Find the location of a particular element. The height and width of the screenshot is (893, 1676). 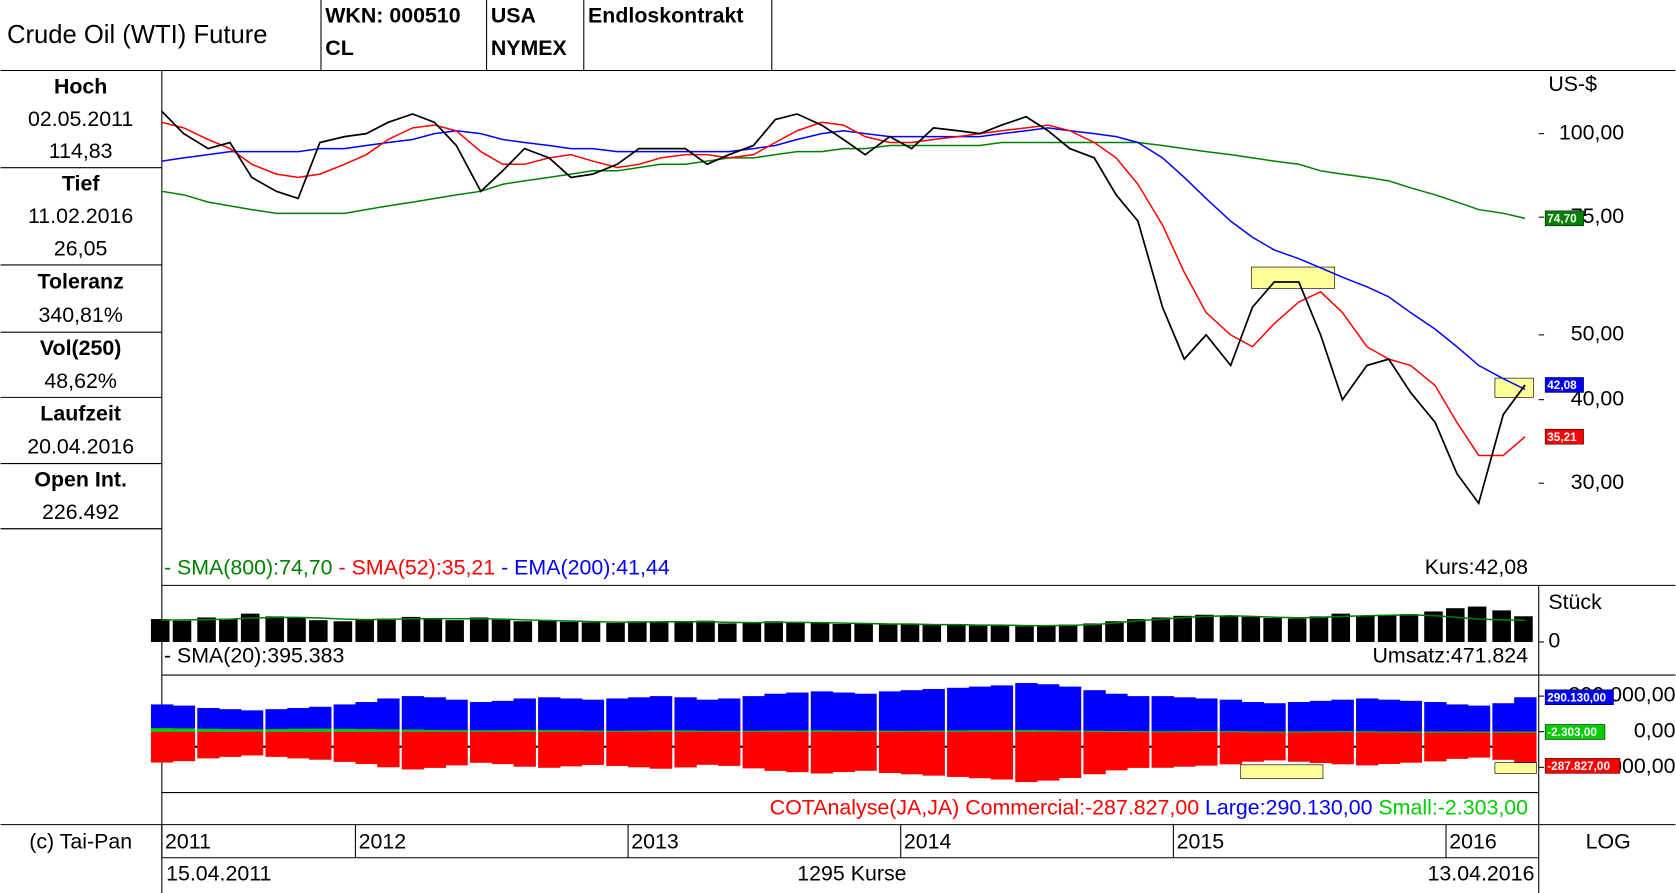

end-date: 13.04.2016 is located at coordinates (1481, 873).